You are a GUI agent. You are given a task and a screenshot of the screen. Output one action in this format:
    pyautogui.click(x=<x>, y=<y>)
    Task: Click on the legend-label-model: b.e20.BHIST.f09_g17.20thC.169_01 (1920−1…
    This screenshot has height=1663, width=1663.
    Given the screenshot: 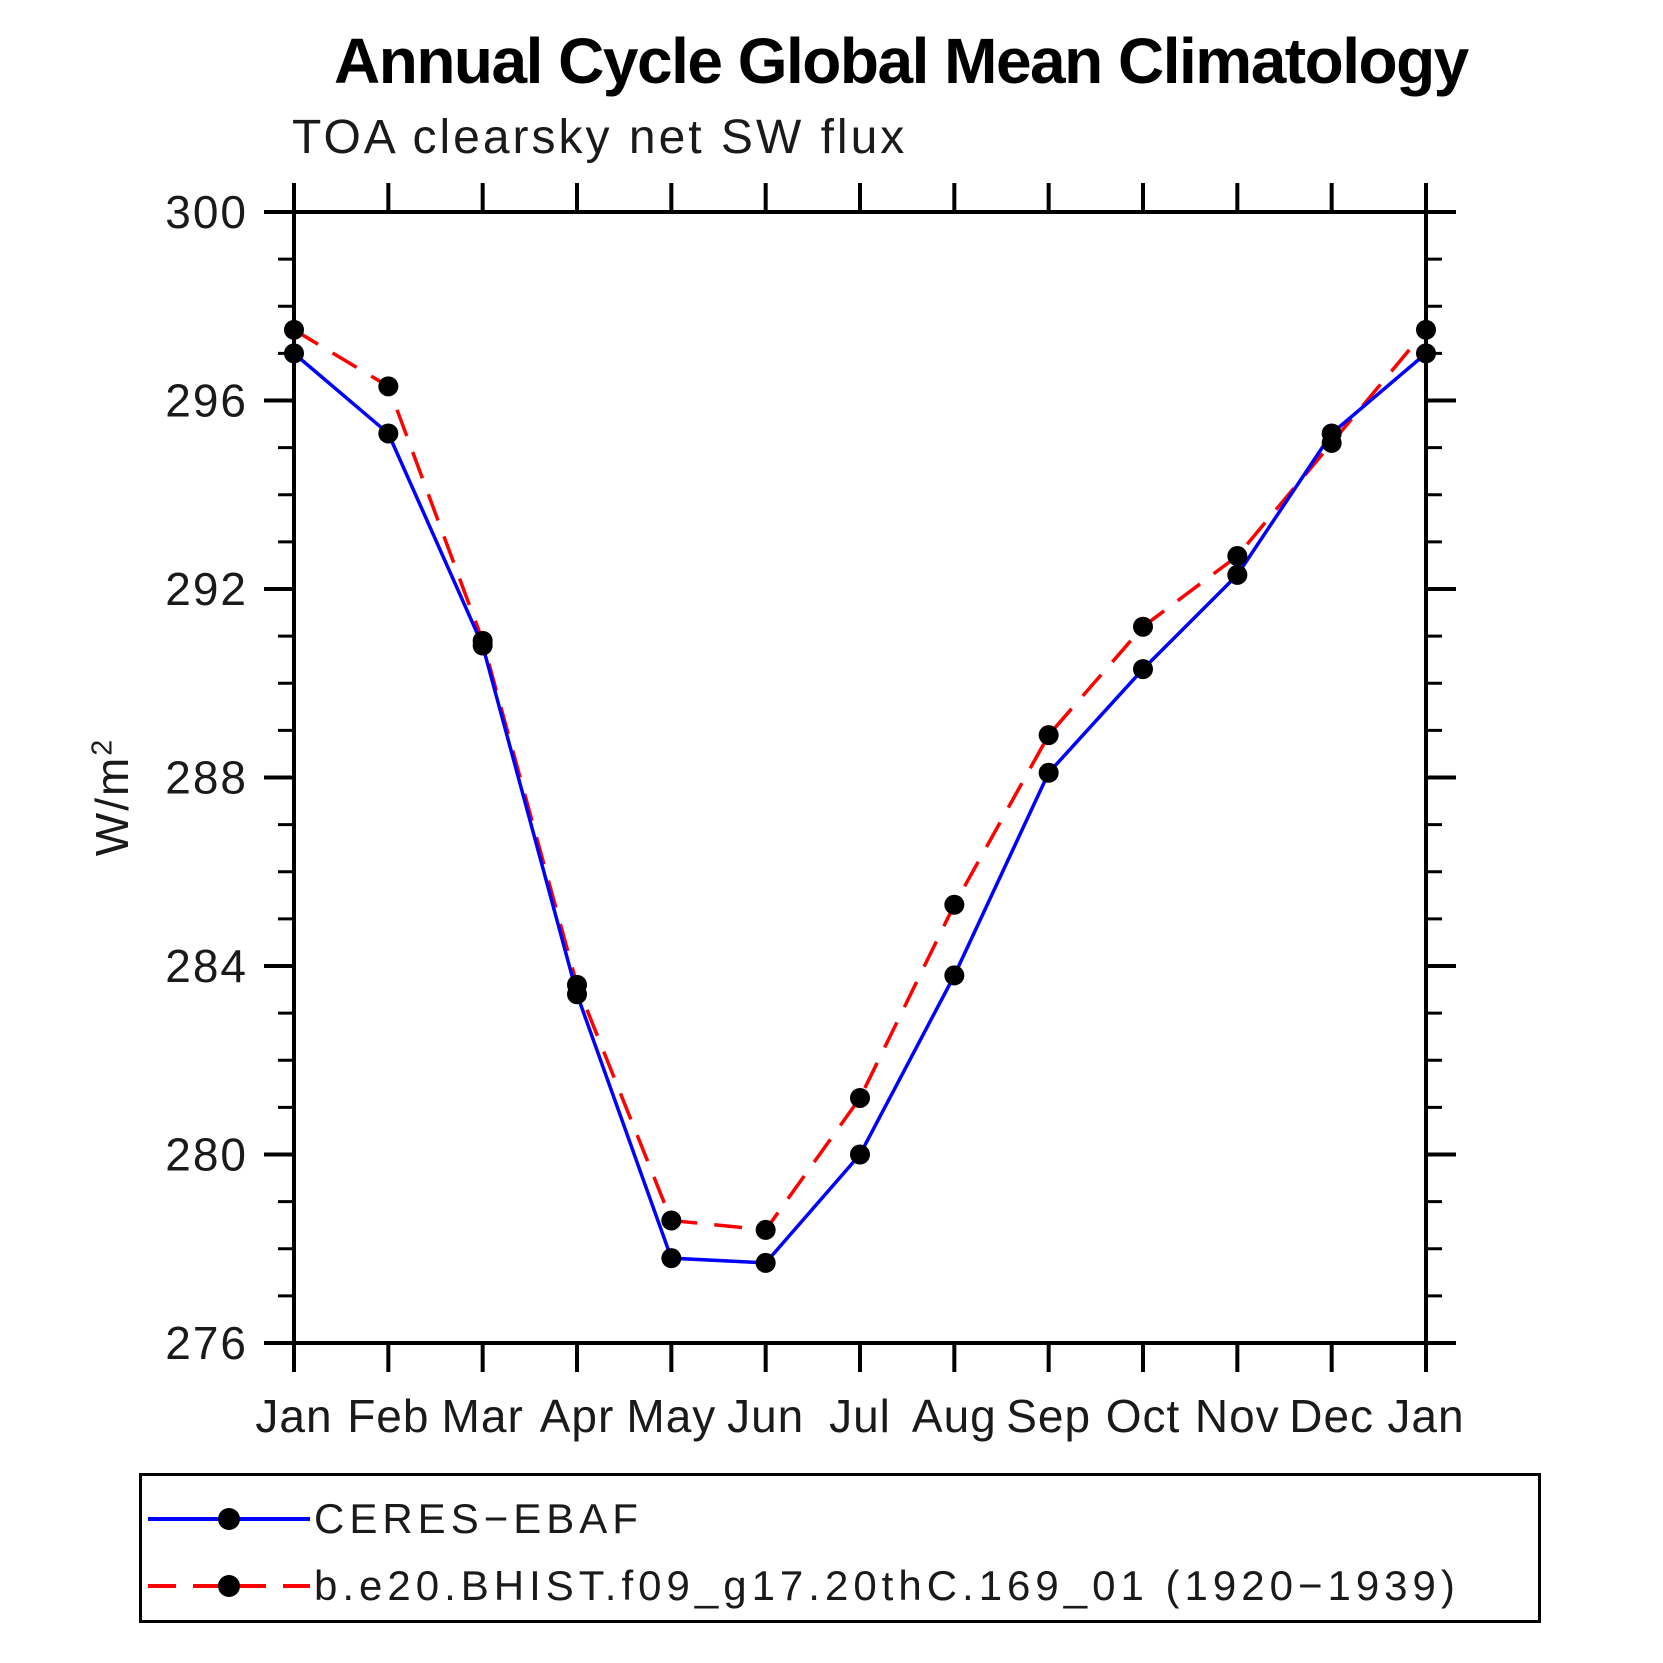 What is the action you would take?
    pyautogui.click(x=887, y=1585)
    